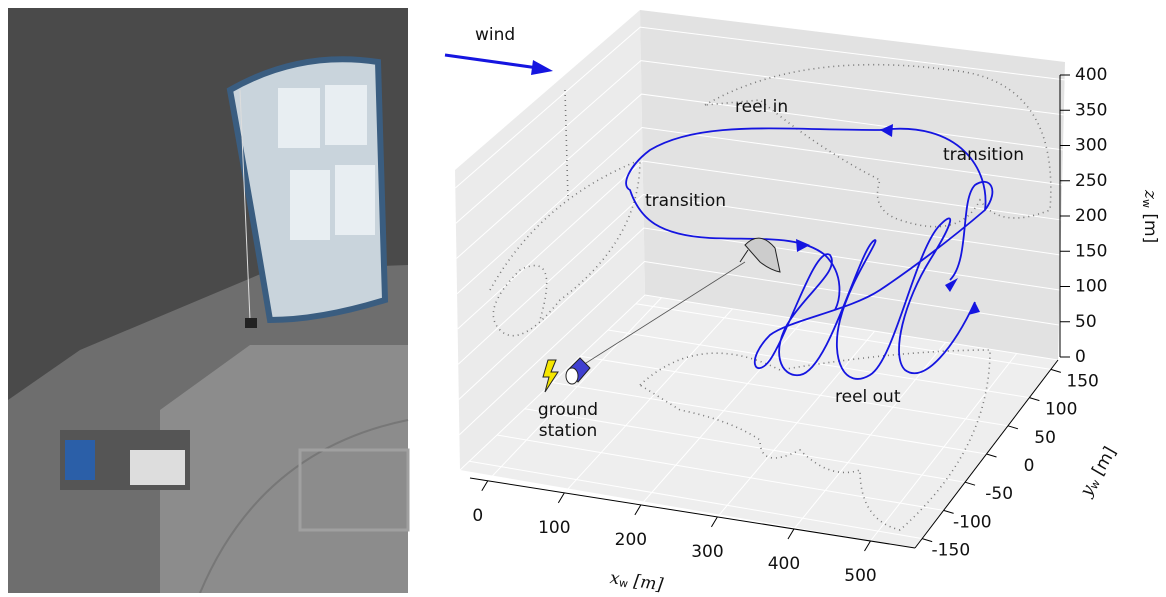 The image size is (1166, 597). Describe the element at coordinates (999, 494) in the screenshot. I see `y-tick-label: -50` at that location.